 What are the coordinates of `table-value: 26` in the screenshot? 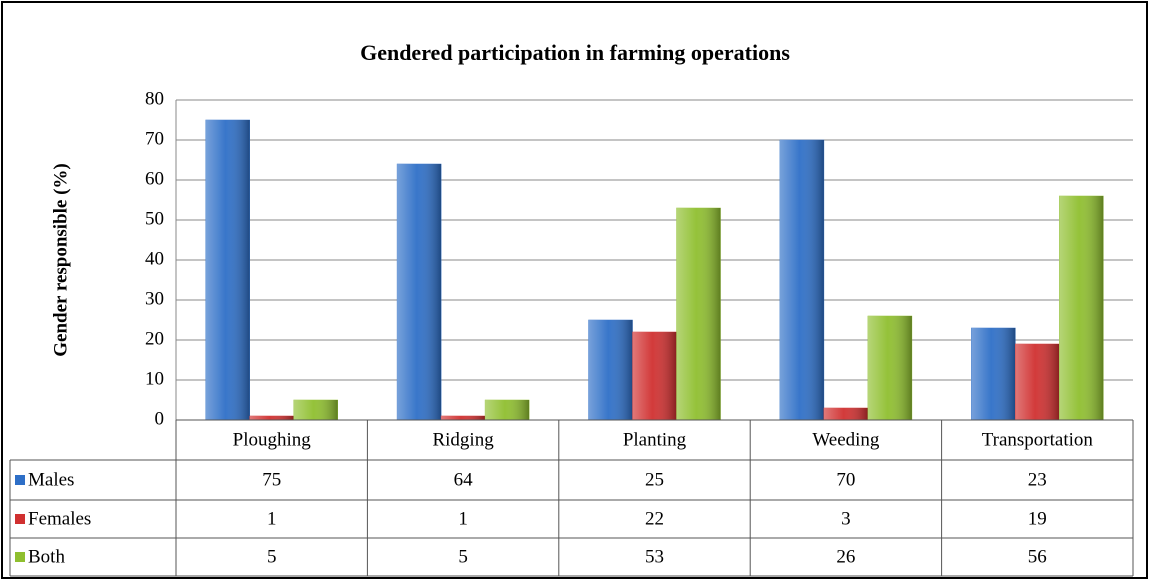 It's located at (845, 556).